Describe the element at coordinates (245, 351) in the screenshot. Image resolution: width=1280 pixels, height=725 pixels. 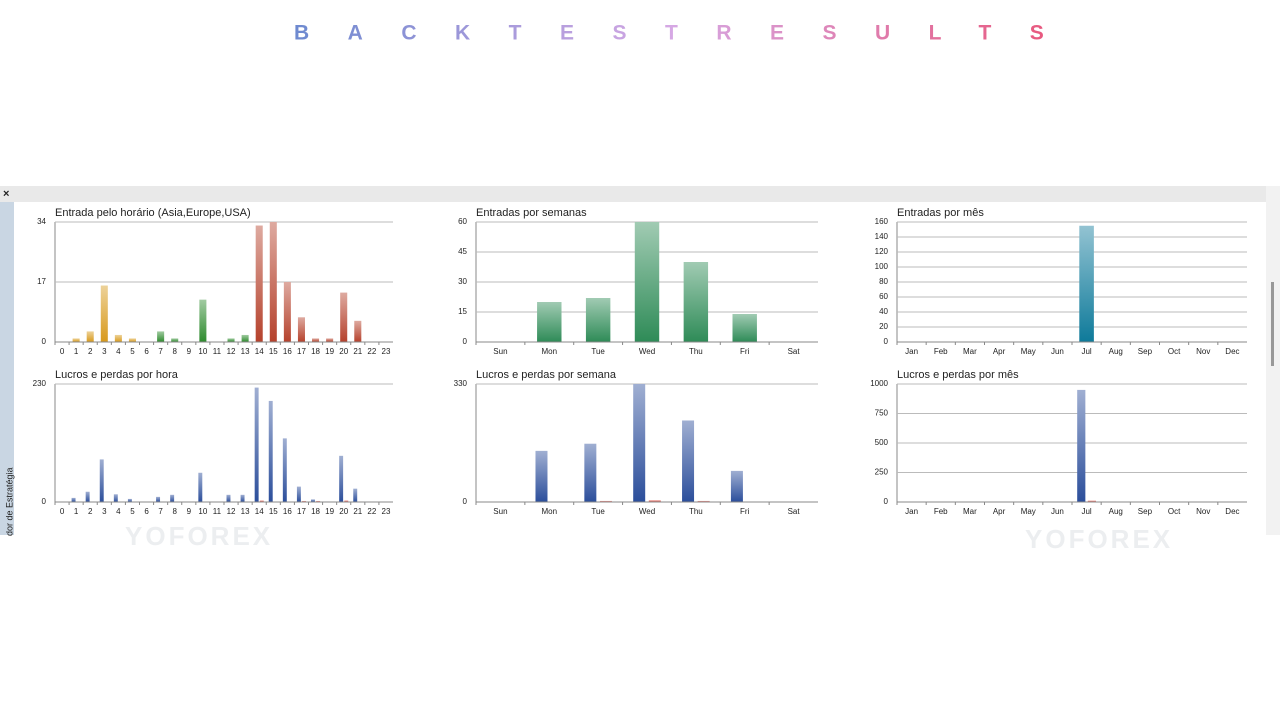
I see `x-tick-label: 13` at that location.